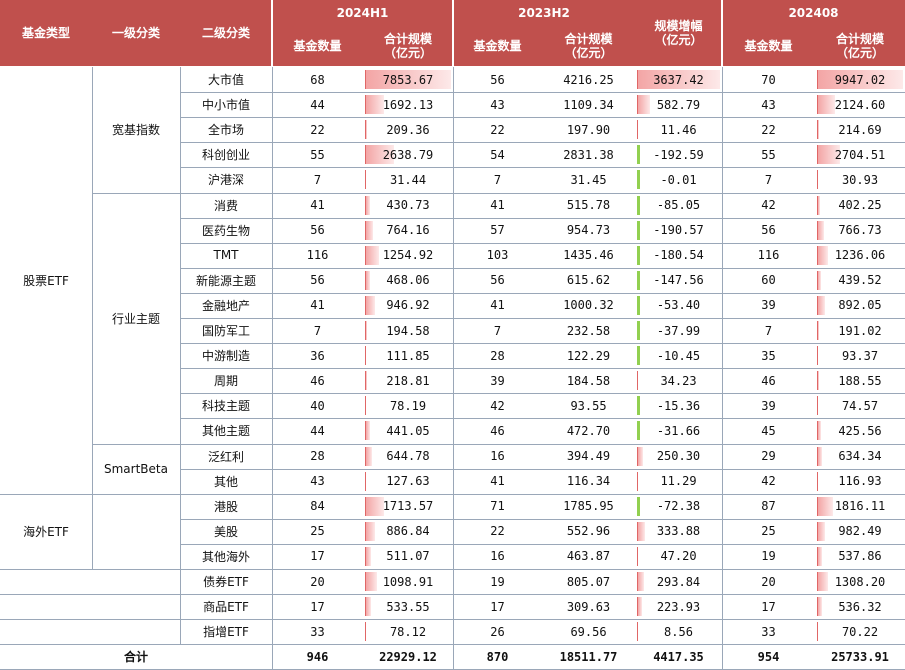 This screenshot has height=670, width=905. What do you see at coordinates (408, 581) in the screenshot?
I see `value-s1: 1098.91` at bounding box center [408, 581].